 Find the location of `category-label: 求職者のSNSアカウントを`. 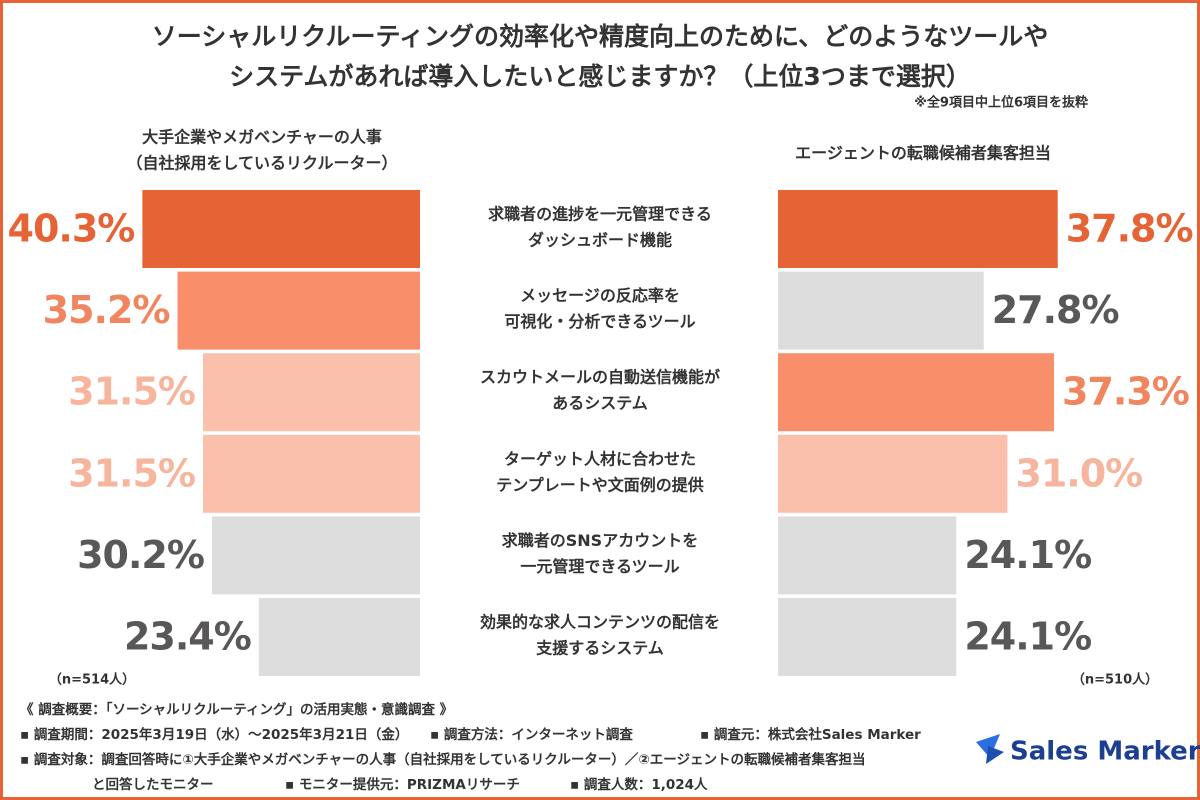

category-label: 求職者のSNSアカウントを is located at coordinates (600, 540).